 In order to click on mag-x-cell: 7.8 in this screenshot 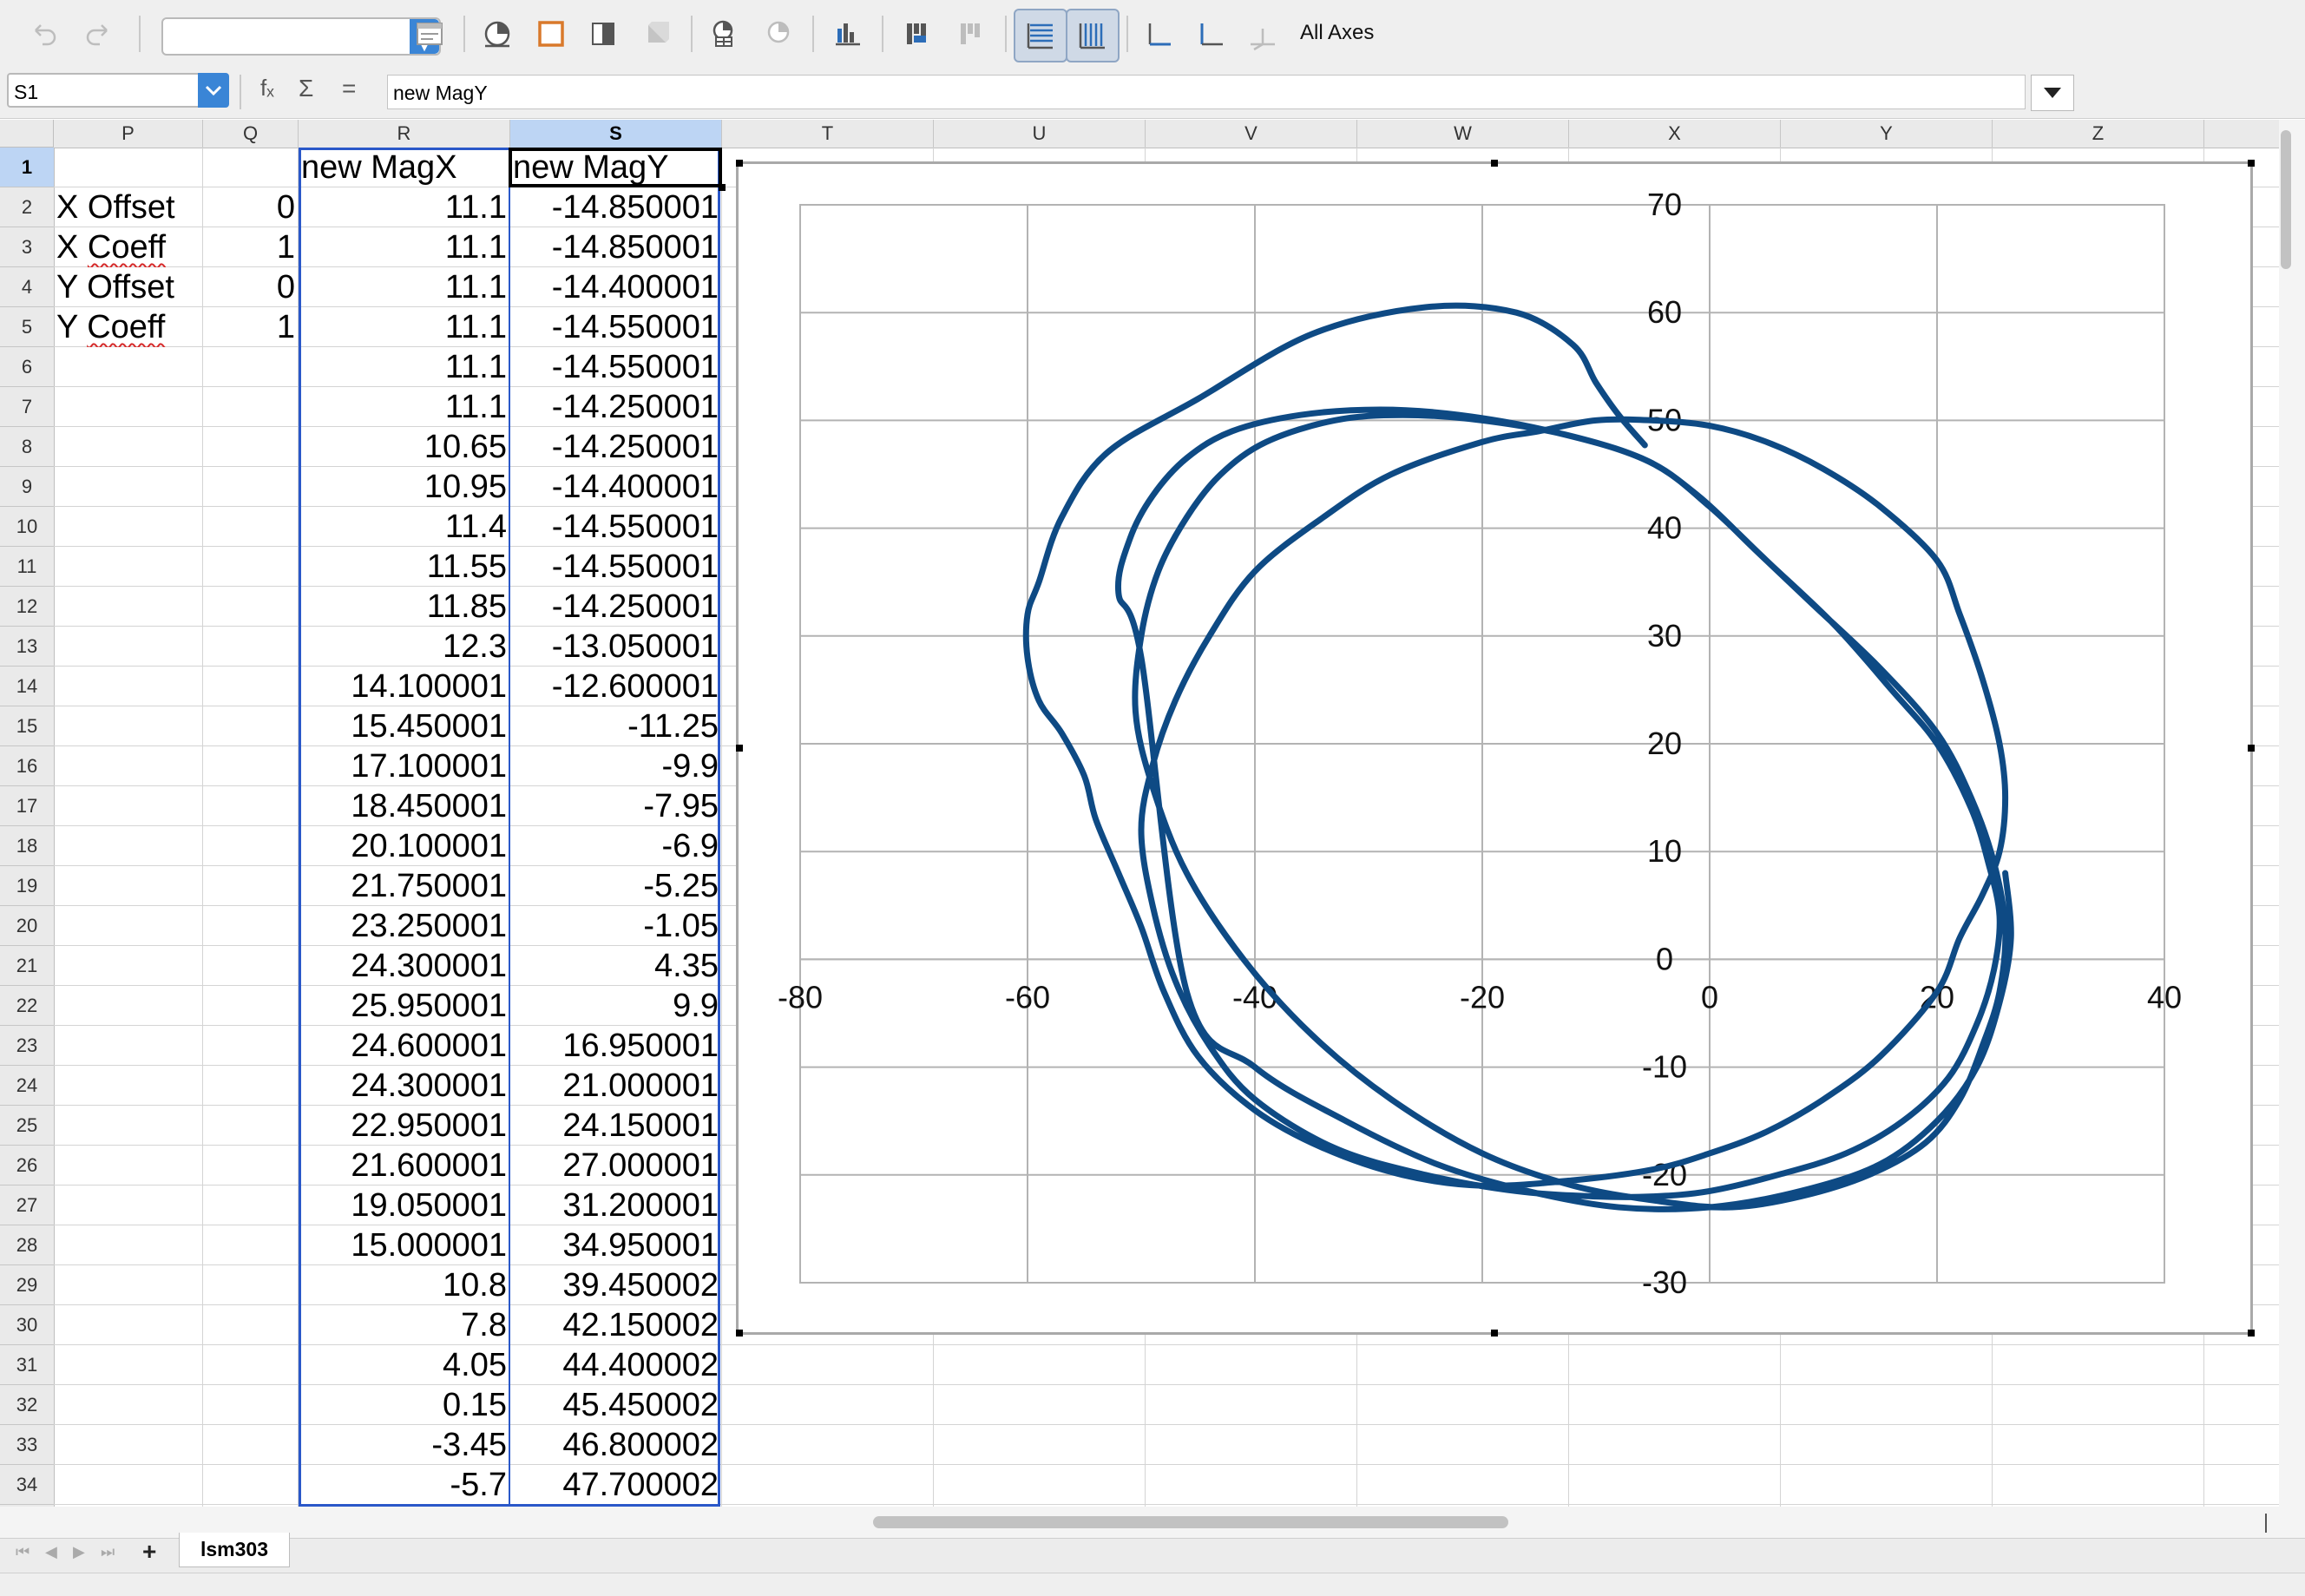, I will do `click(484, 1325)`.